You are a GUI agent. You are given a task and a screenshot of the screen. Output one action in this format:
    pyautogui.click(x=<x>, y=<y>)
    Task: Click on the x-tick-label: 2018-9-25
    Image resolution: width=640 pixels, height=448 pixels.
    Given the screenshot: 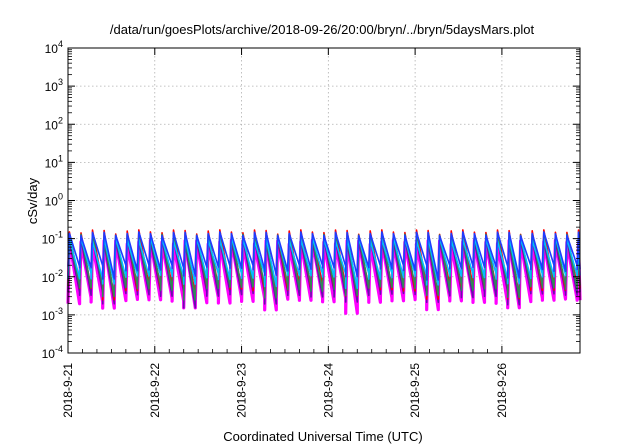 What is the action you would take?
    pyautogui.click(x=415, y=390)
    